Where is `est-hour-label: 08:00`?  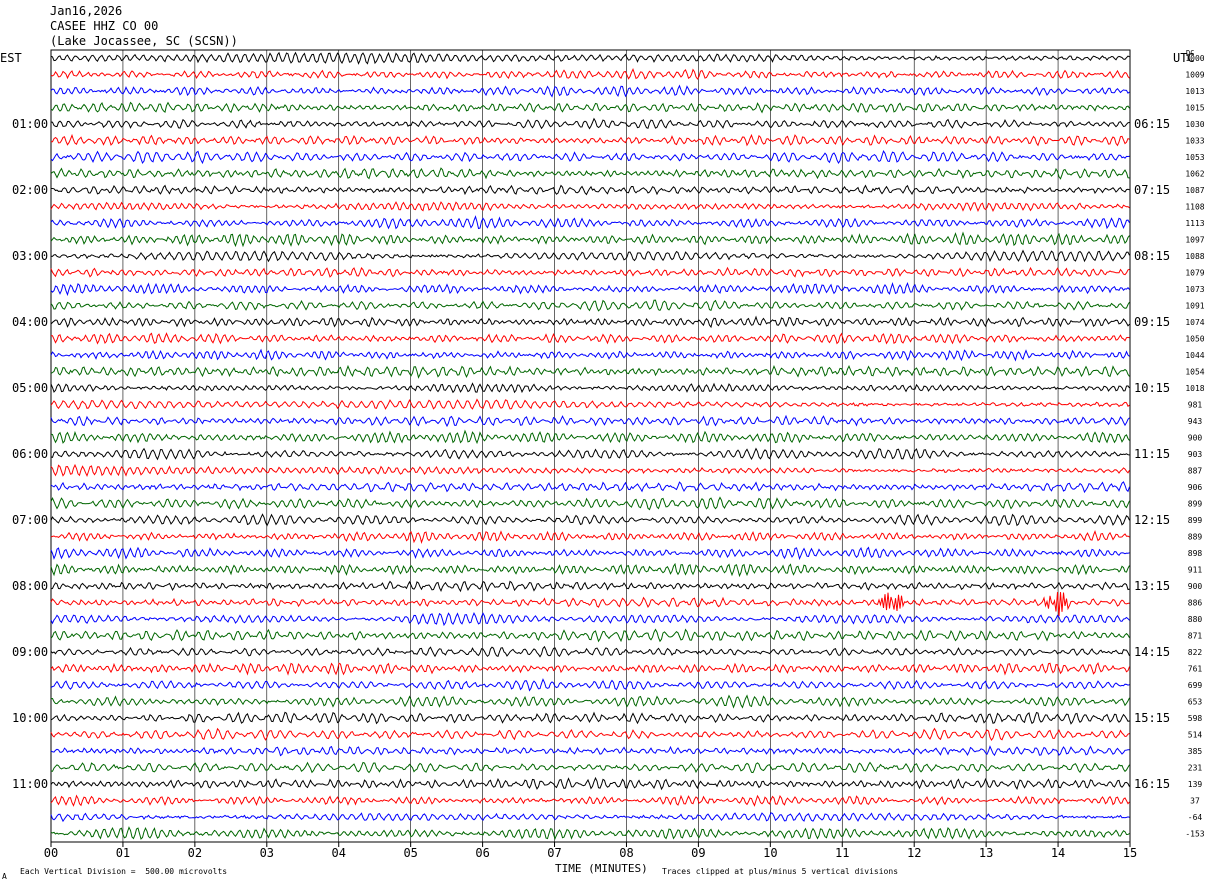
est-hour-label: 08:00 is located at coordinates (30, 586).